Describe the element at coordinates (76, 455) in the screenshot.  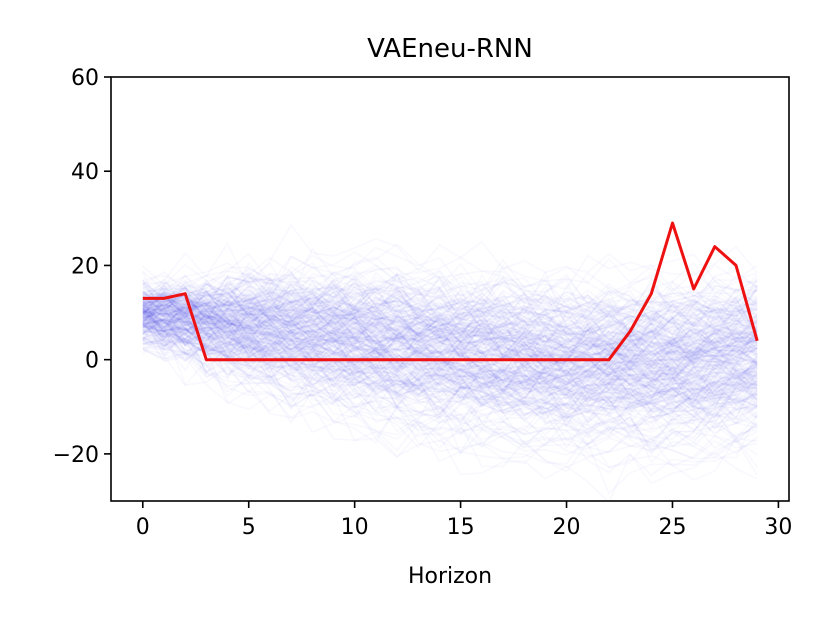
I see `y-tick-label: −20` at that location.